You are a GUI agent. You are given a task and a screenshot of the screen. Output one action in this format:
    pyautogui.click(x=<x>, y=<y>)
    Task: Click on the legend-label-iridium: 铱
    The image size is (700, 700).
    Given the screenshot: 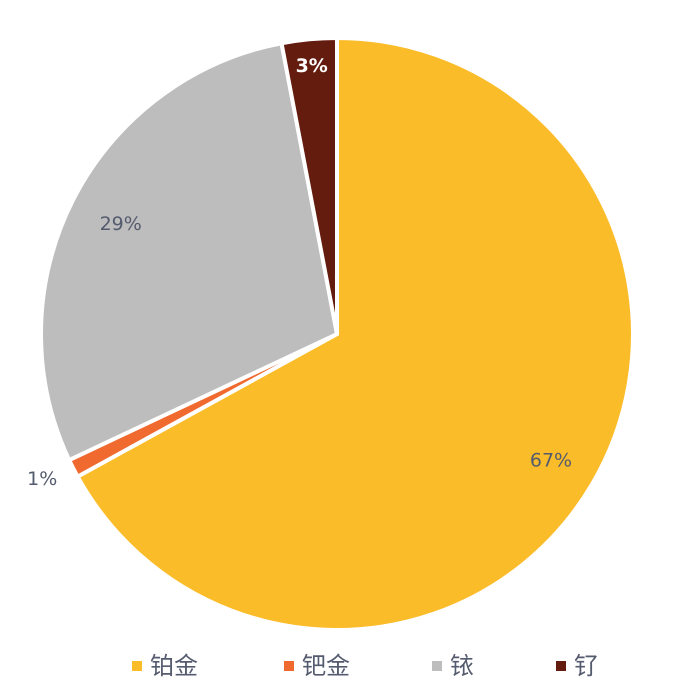 What is the action you would take?
    pyautogui.click(x=462, y=666)
    